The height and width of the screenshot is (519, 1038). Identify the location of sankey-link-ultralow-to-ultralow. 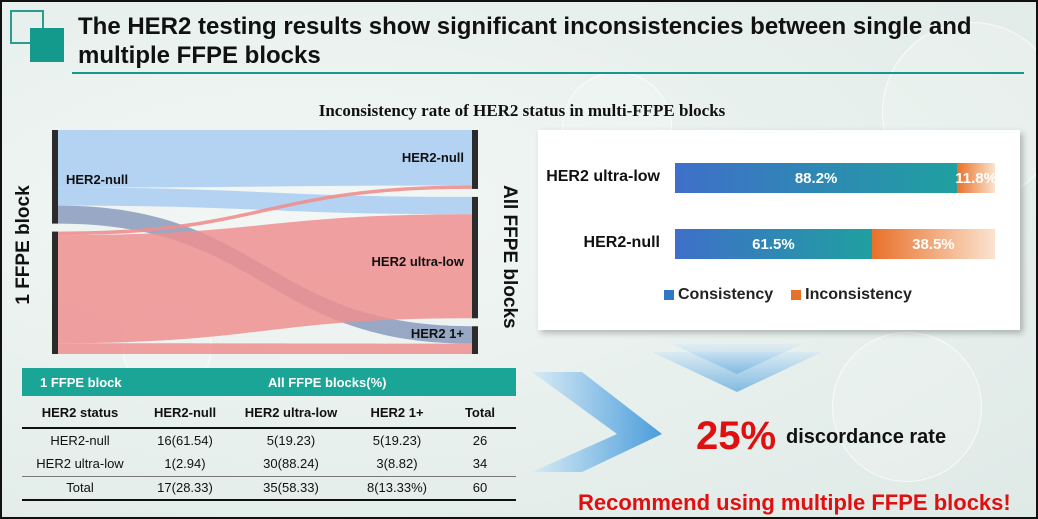
(265, 279).